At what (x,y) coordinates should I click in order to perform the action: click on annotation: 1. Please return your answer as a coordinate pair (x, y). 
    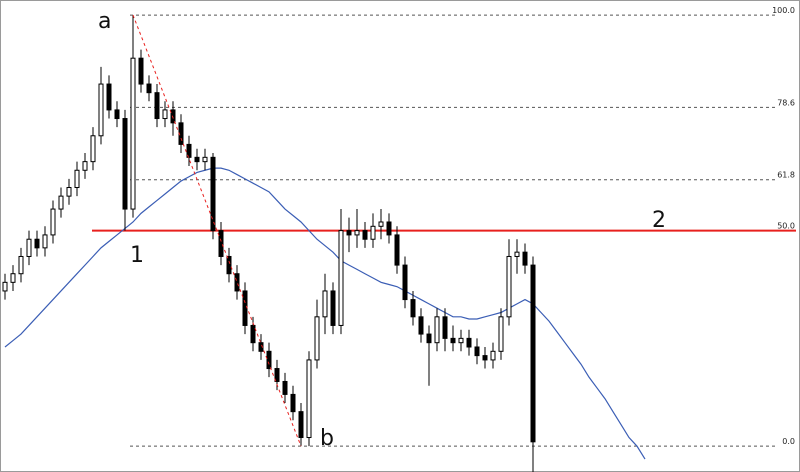
    Looking at the image, I should click on (137, 255).